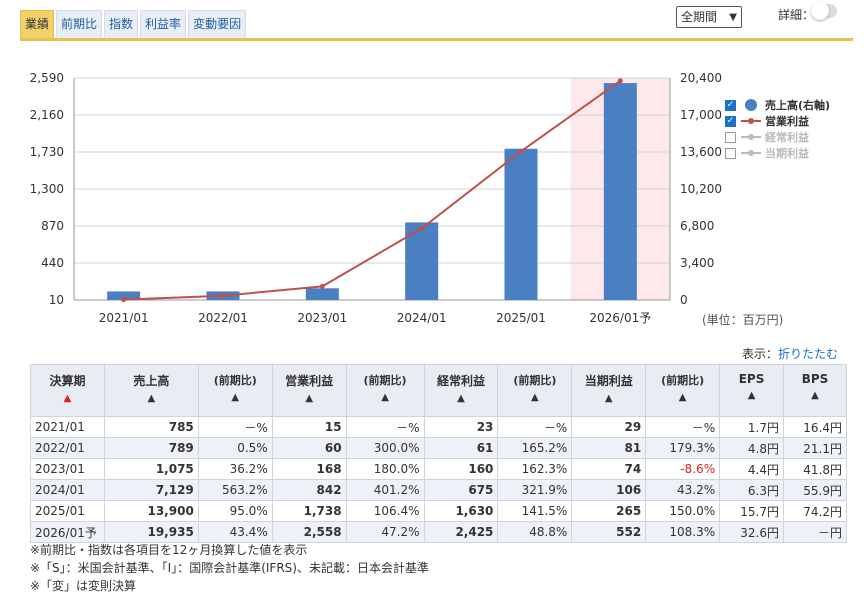 This screenshot has width=868, height=598. What do you see at coordinates (701, 189) in the screenshot?
I see `y-tick-label-right: 10,200` at bounding box center [701, 189].